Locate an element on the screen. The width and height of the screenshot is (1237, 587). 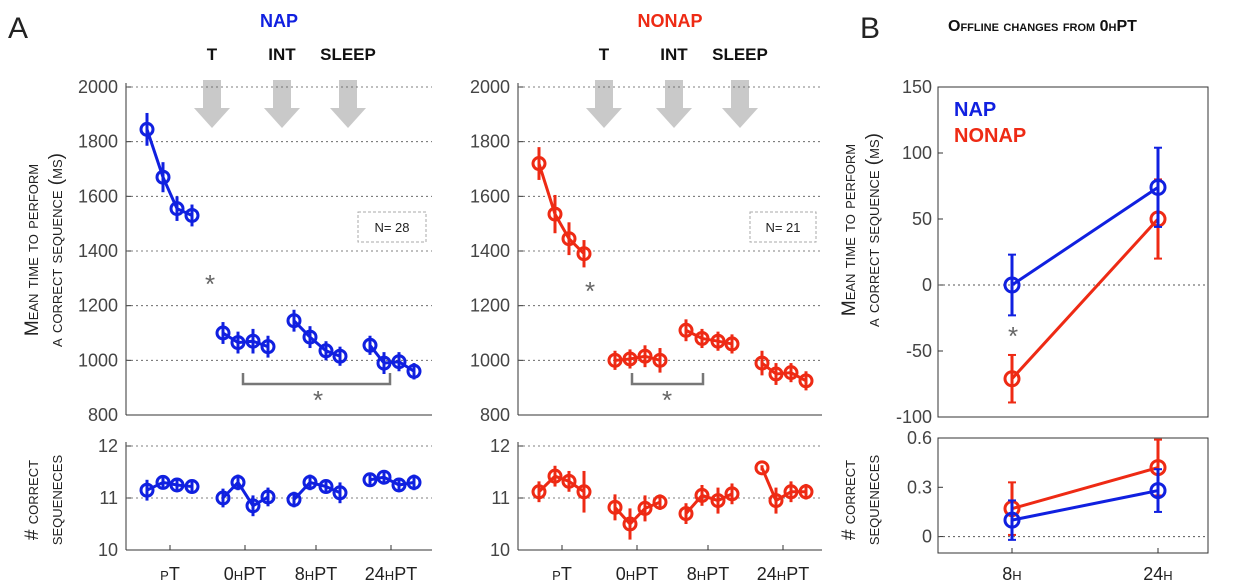
nap-arrow-label-sleep: SLEEP is located at coordinates (348, 54).